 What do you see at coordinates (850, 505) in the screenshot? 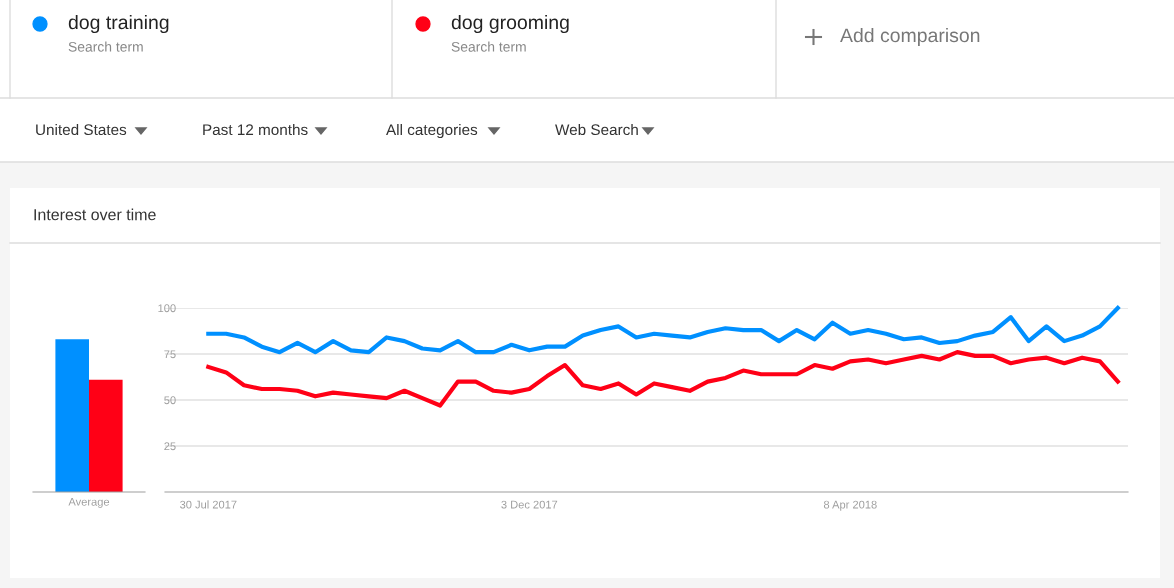
I see `x-tick-label: 8 Apr 2018` at bounding box center [850, 505].